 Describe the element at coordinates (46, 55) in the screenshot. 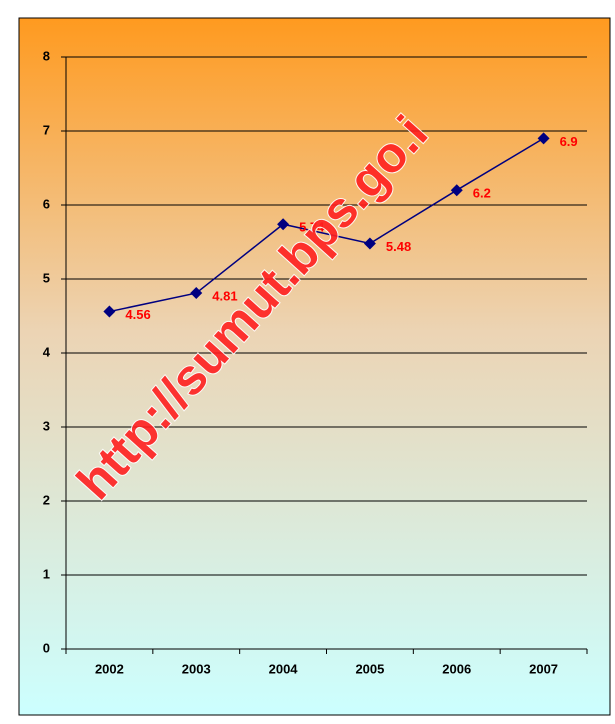

I see `y-tick-label: 8` at that location.